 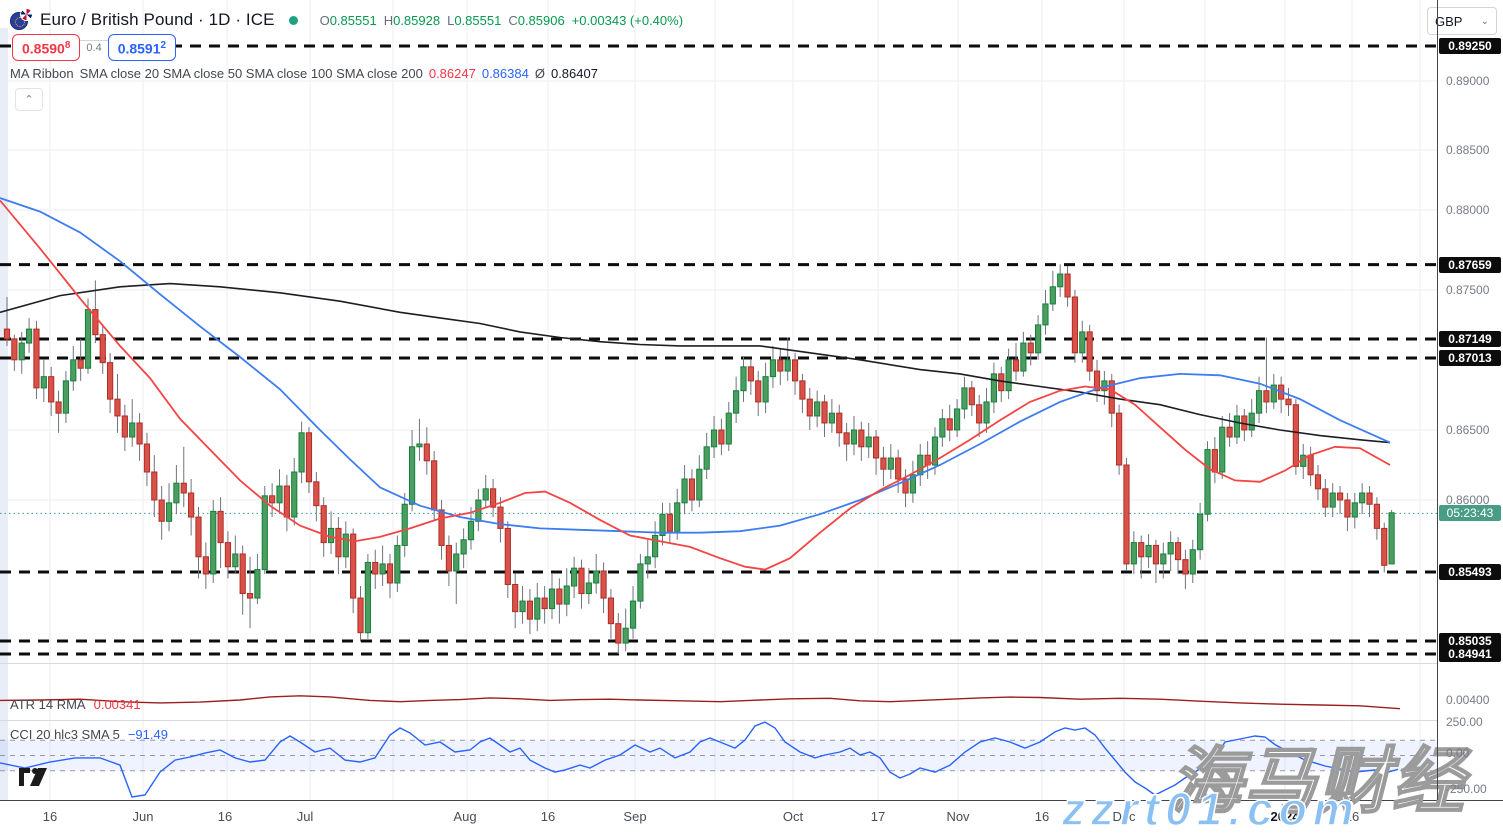 What do you see at coordinates (305, 816) in the screenshot?
I see `time-axis-label: Jul` at bounding box center [305, 816].